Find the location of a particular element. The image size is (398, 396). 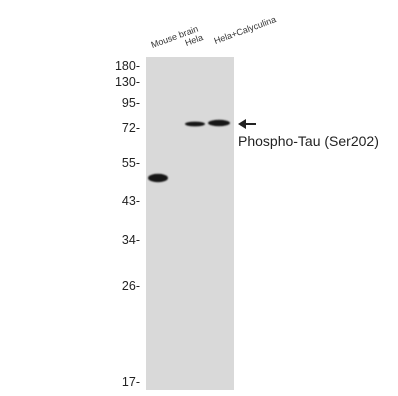

band-hela is located at coordinates (195, 124).